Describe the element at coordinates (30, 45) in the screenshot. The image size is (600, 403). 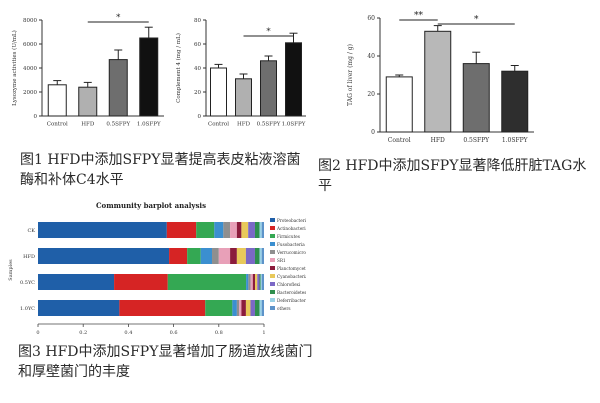
I see `y-tick-label: 6000` at that location.